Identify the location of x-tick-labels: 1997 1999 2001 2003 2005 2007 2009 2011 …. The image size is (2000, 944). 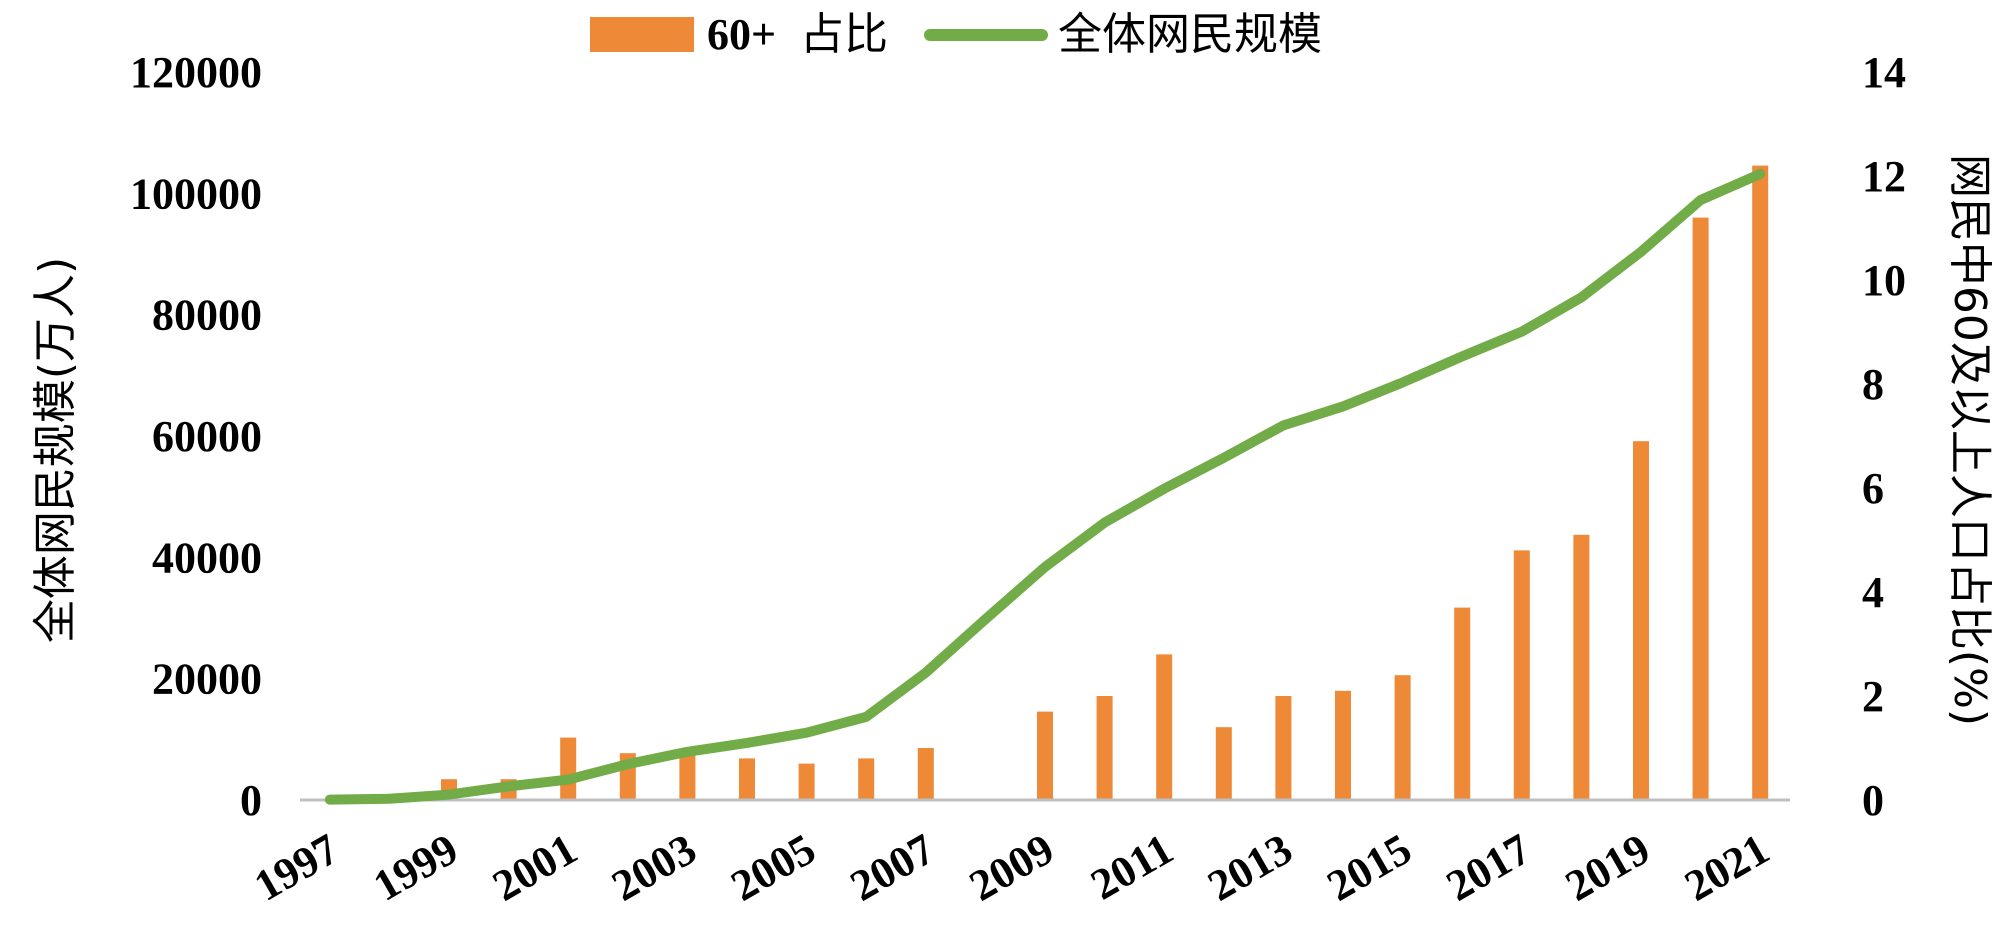
(1011, 867).